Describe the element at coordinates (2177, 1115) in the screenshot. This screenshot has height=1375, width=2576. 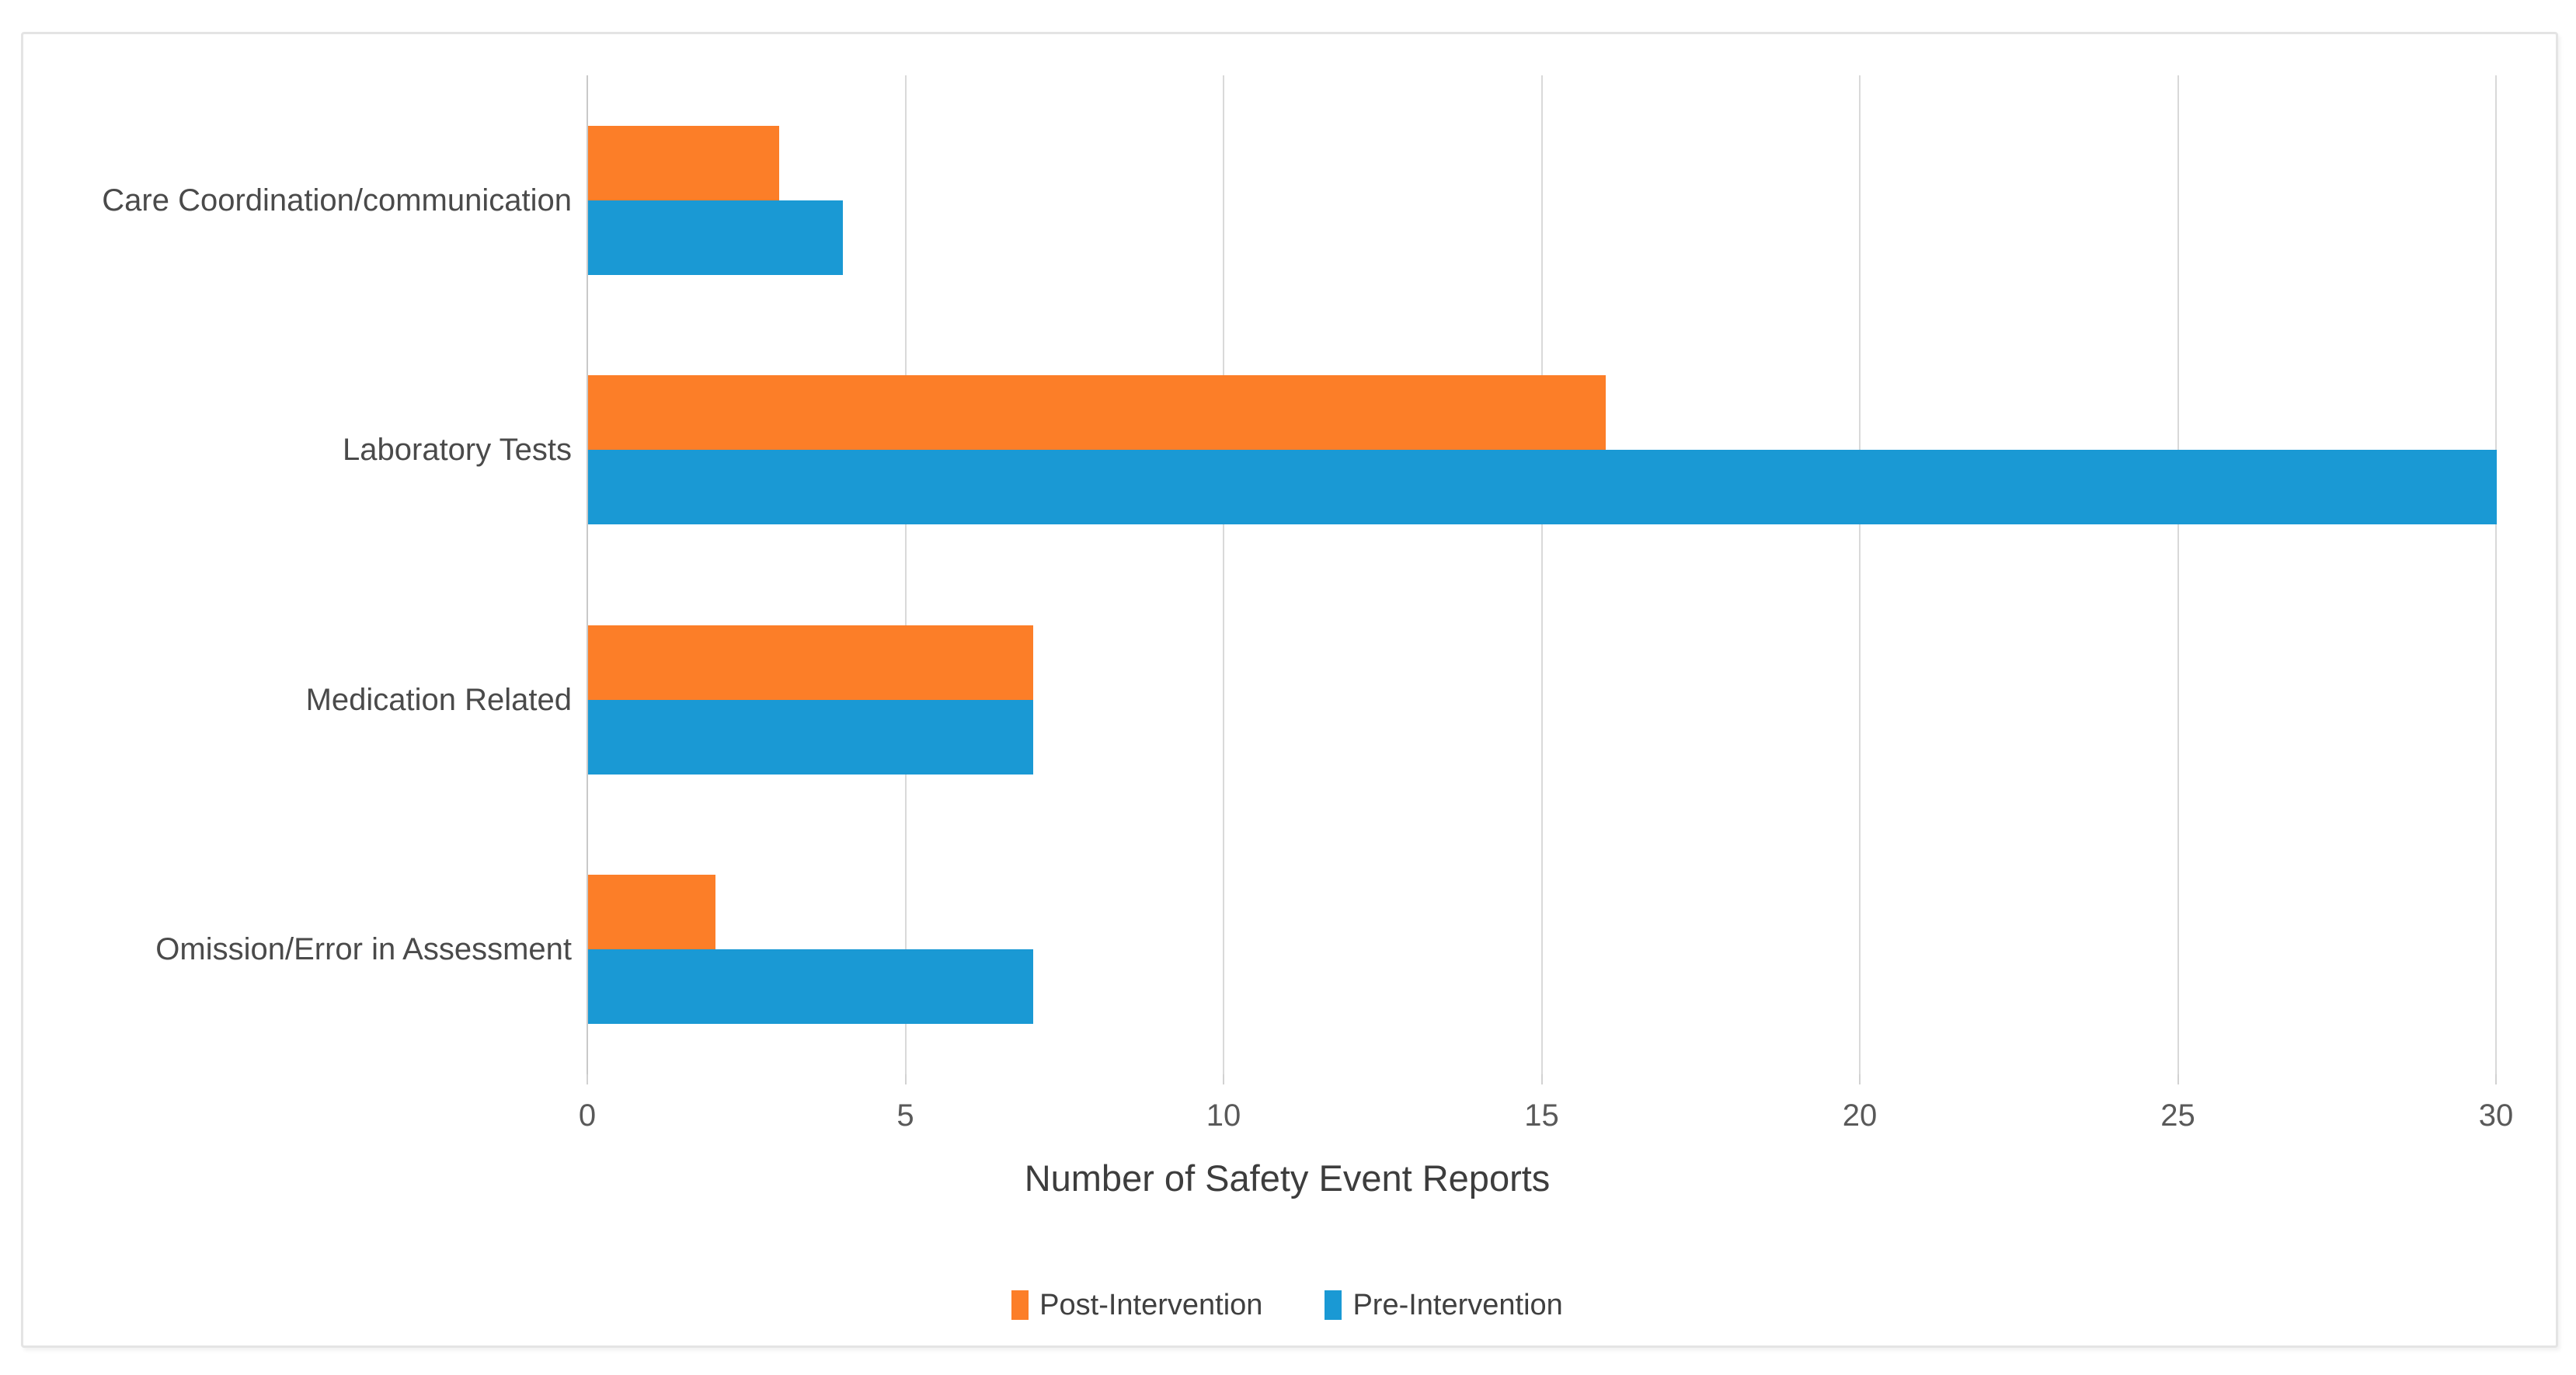
I see `x-tick-label: 25` at that location.